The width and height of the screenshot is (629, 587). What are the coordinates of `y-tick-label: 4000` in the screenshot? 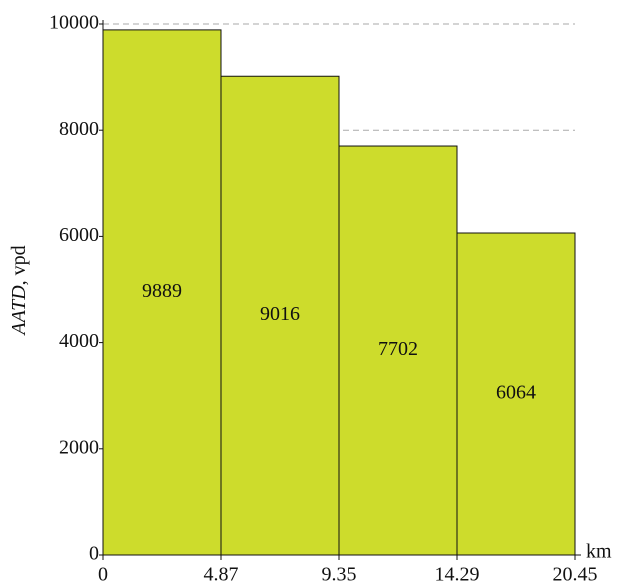 It's located at (79, 341).